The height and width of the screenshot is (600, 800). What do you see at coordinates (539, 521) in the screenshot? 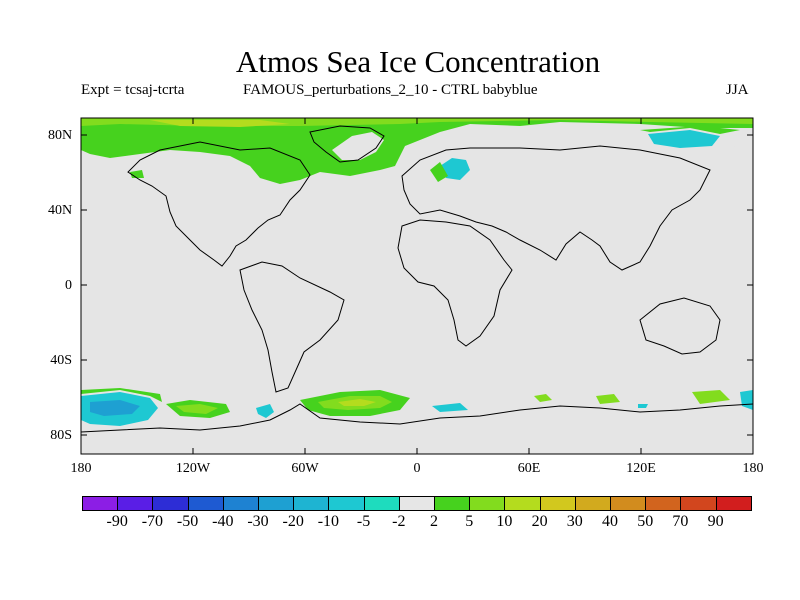
I see `colorbar-label: 20` at bounding box center [539, 521].